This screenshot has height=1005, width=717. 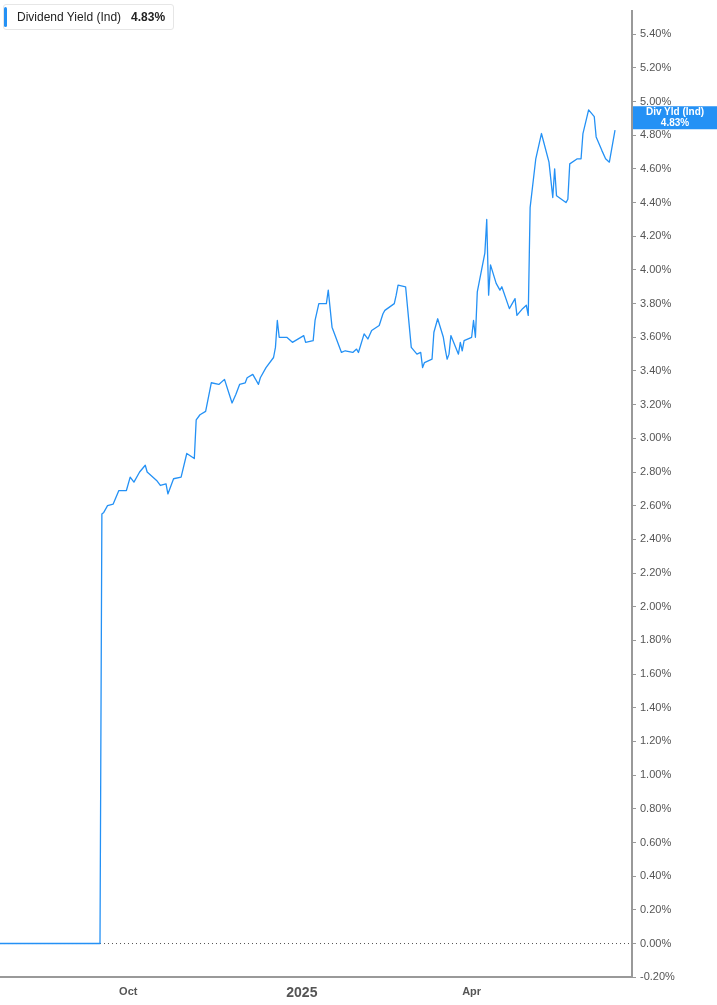 I want to click on y-tick-label: 3.00%, so click(x=656, y=437).